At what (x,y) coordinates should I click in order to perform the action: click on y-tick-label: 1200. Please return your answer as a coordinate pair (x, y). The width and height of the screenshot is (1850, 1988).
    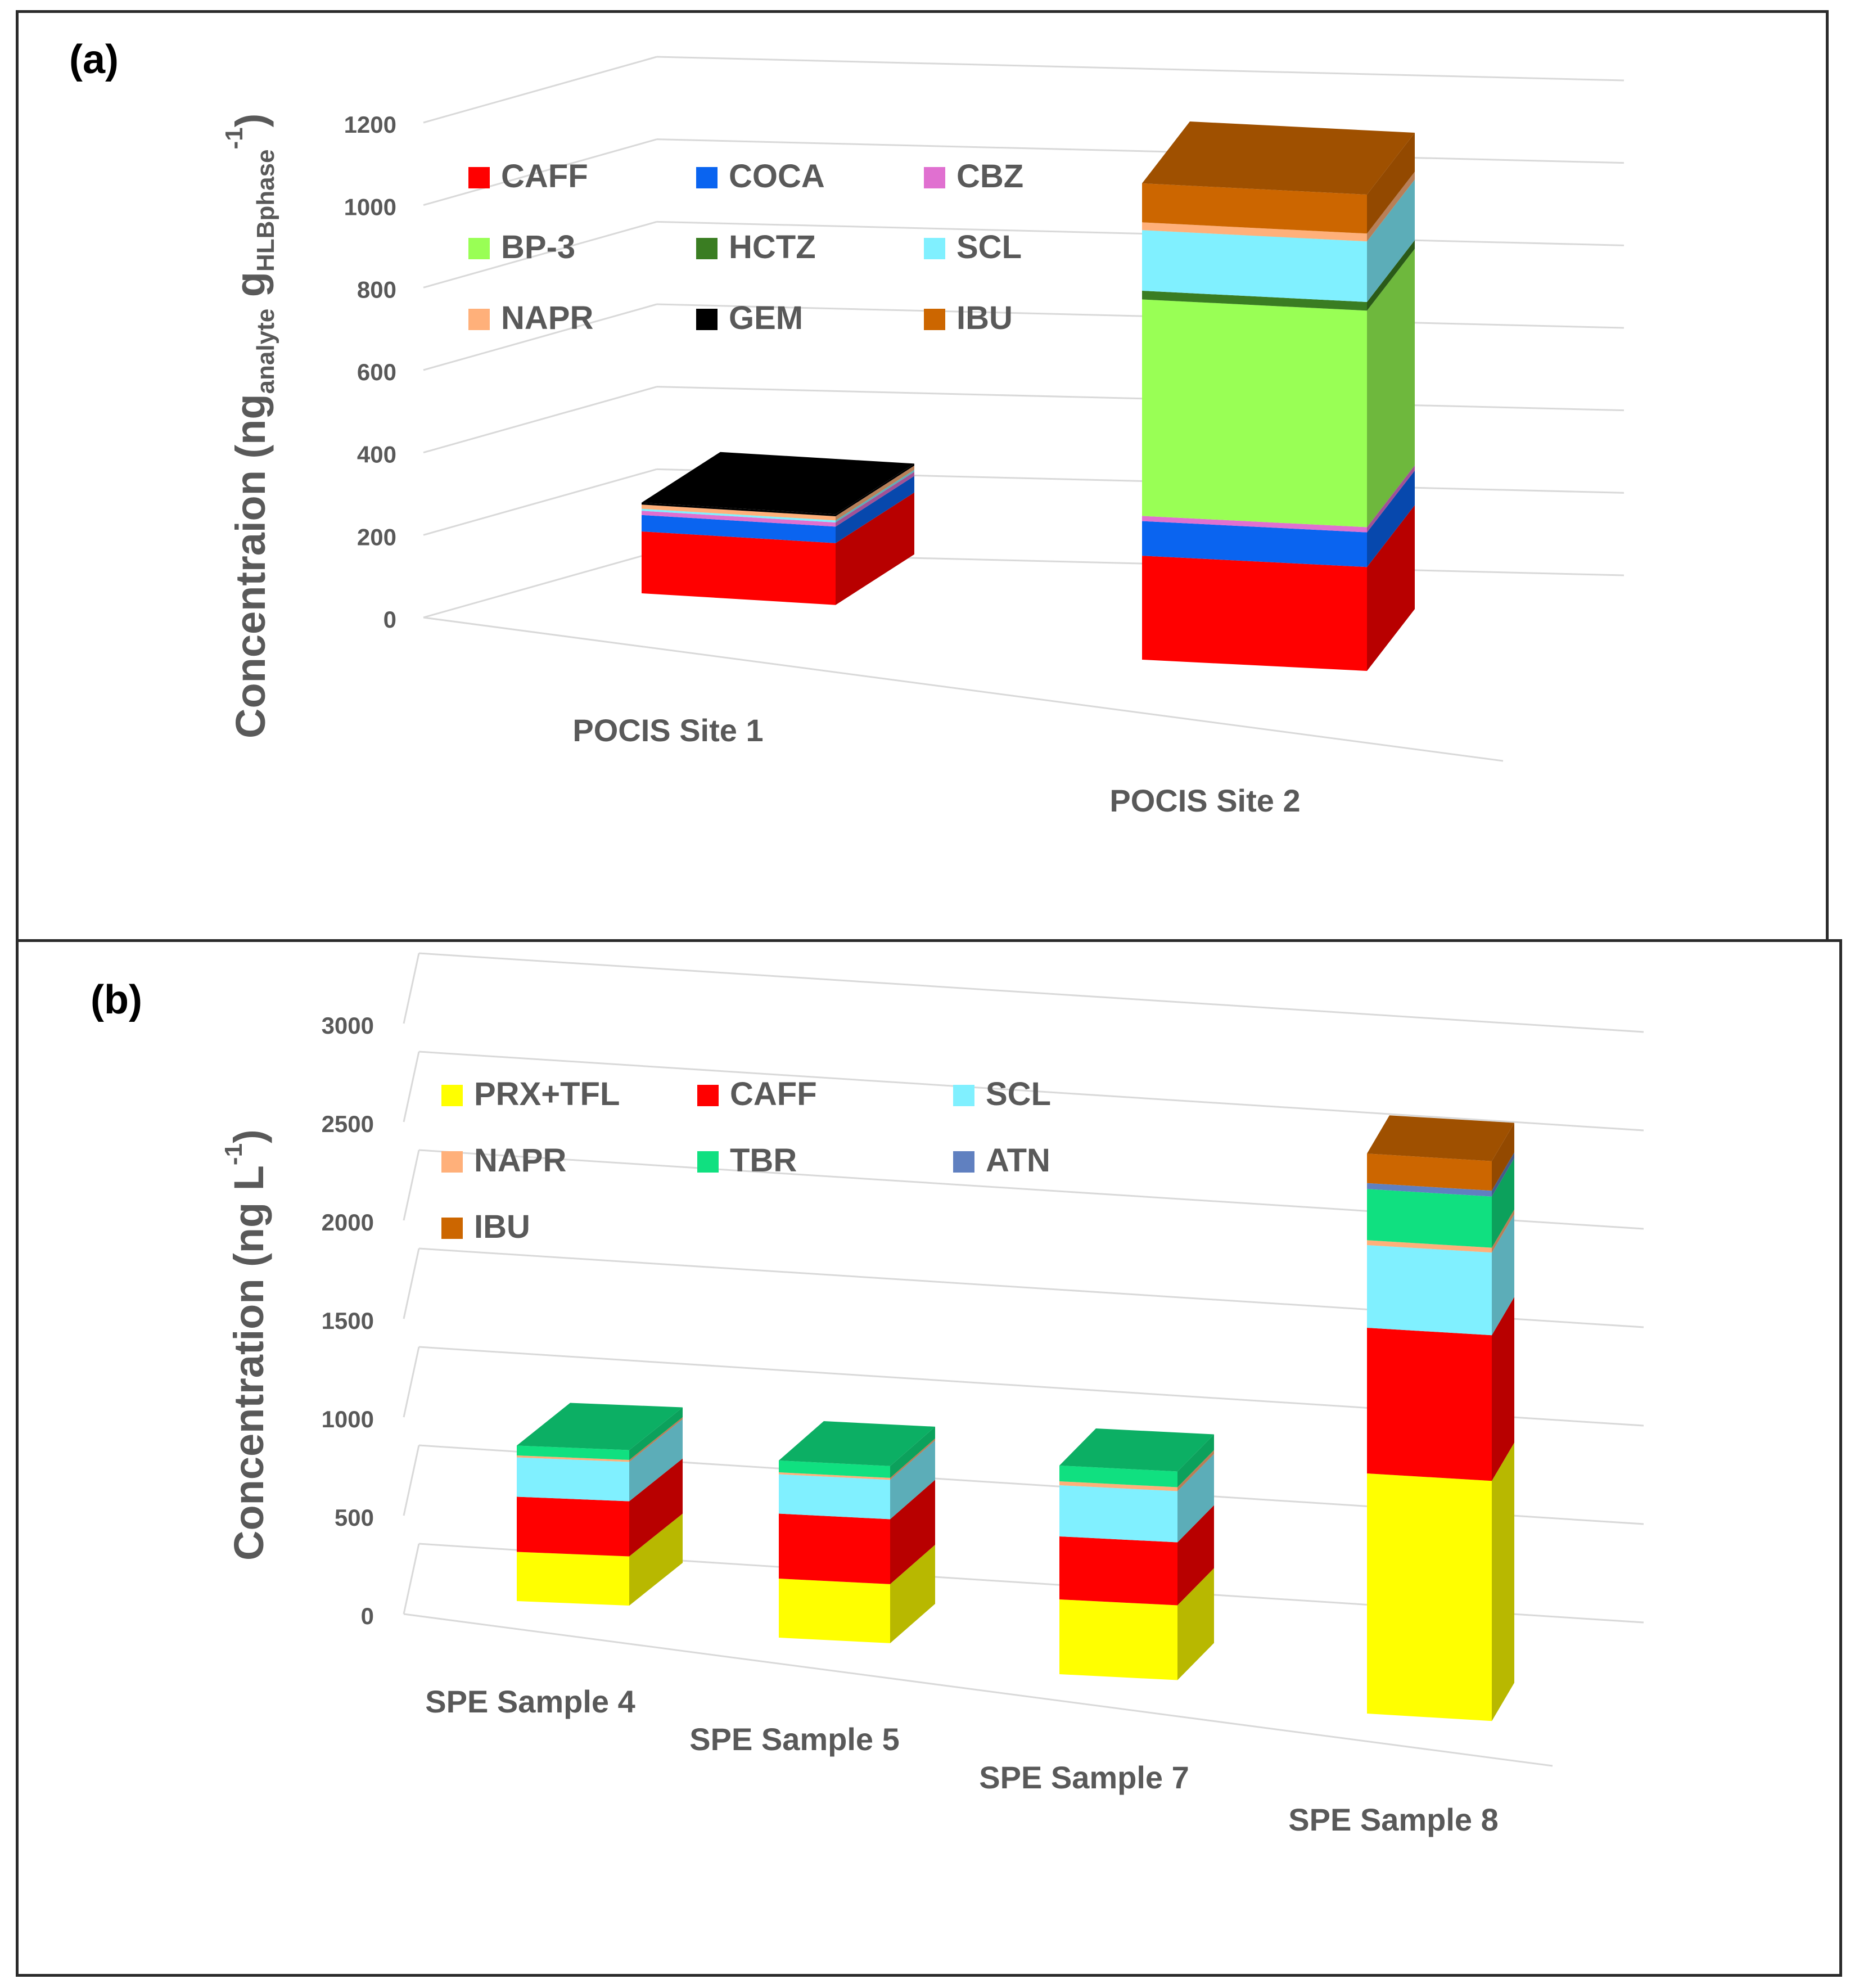
    Looking at the image, I should click on (370, 125).